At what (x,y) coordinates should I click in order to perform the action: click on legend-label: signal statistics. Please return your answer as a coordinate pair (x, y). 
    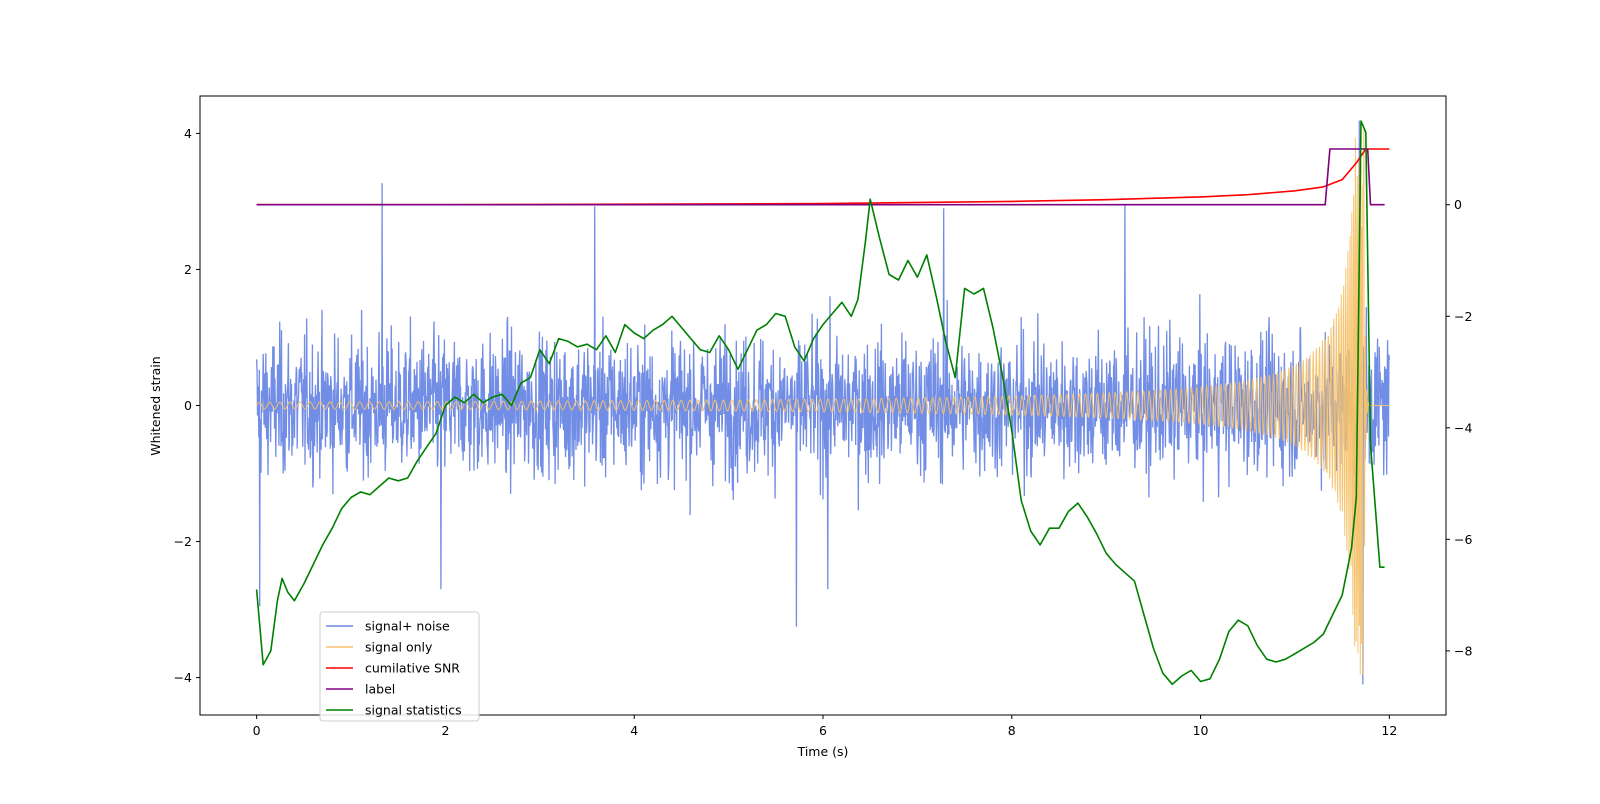
    Looking at the image, I should click on (413, 710).